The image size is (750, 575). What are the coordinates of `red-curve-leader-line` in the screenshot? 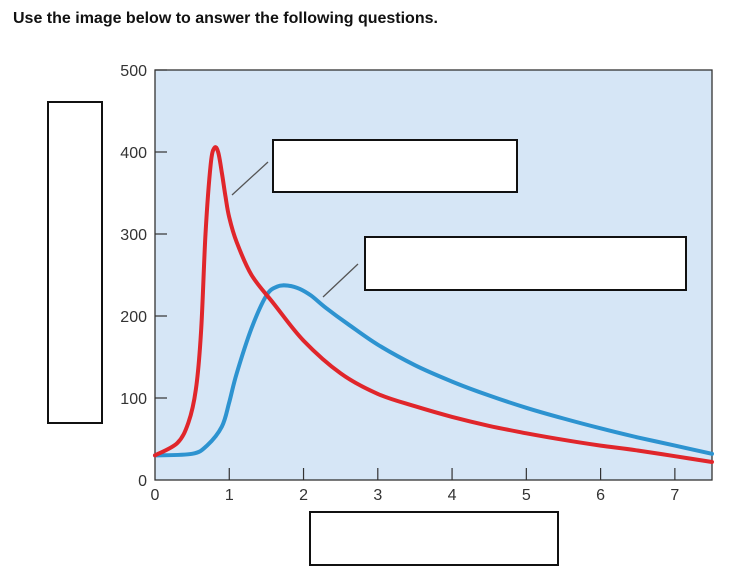 It's located at (250, 178).